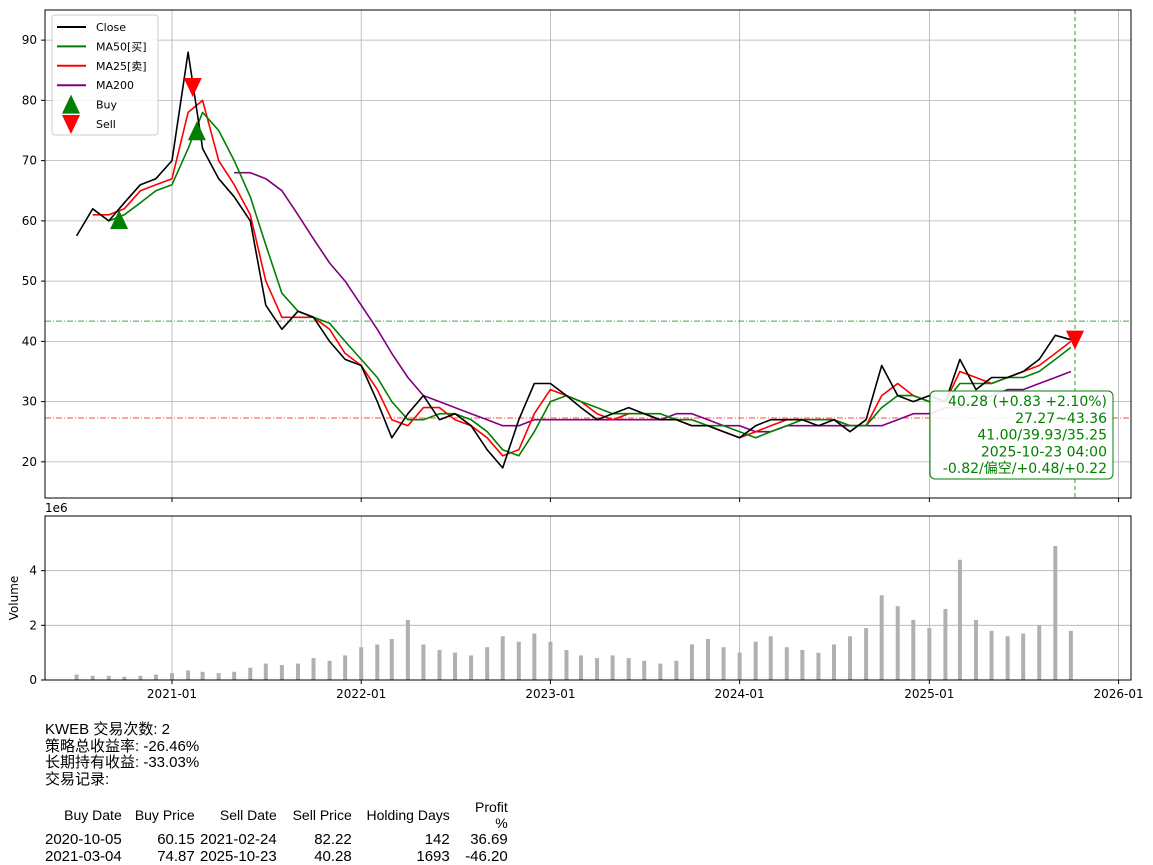 The image size is (1153, 865). I want to click on x-tick-label: 2021-01, so click(172, 694).